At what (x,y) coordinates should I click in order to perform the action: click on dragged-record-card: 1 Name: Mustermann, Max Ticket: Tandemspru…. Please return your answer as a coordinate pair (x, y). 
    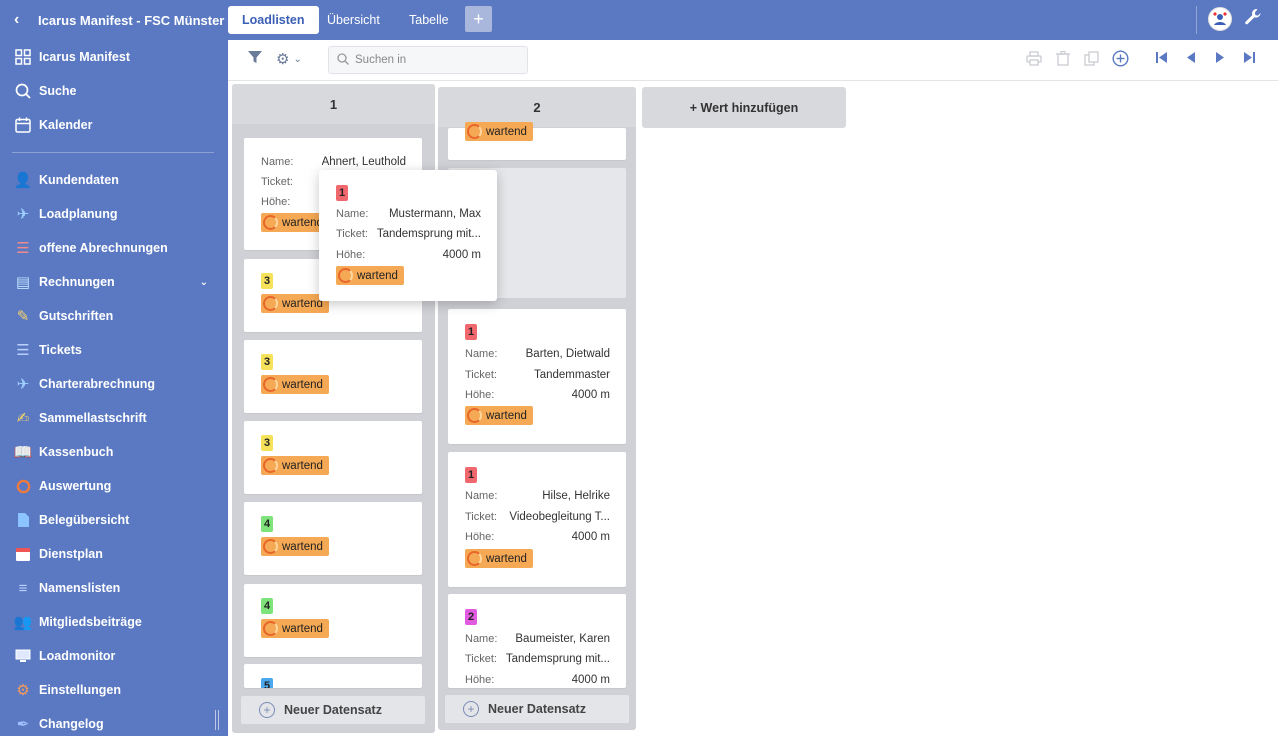
    Looking at the image, I should click on (408, 235).